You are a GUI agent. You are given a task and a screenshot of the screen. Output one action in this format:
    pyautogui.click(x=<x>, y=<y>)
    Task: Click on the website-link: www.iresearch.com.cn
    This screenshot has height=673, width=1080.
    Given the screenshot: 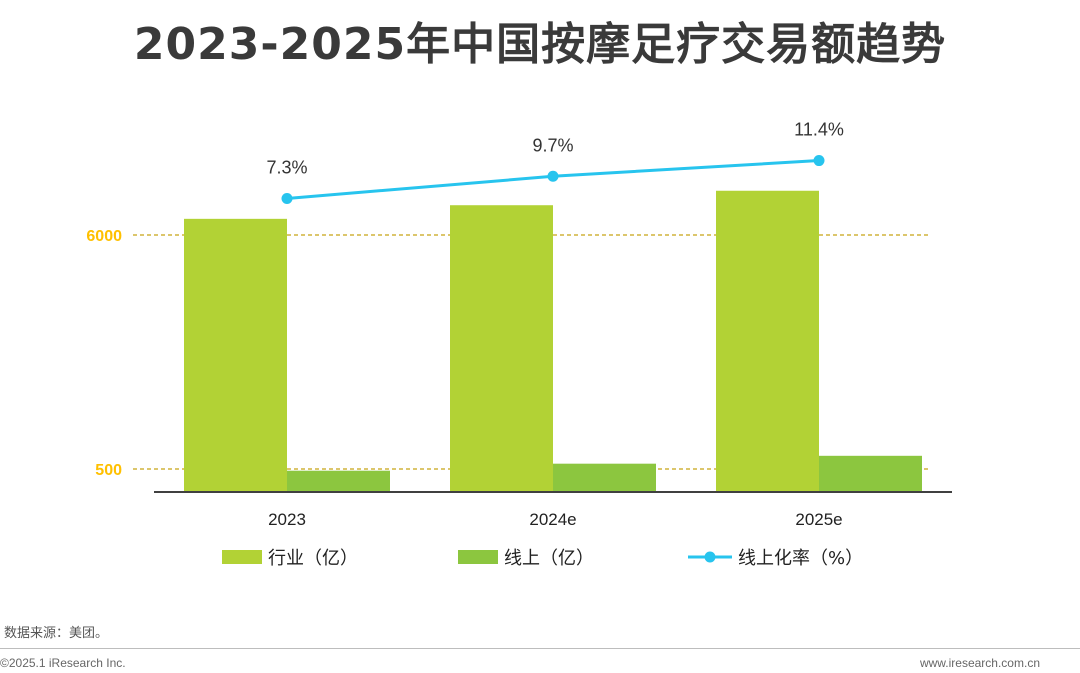 What is the action you would take?
    pyautogui.click(x=979, y=663)
    